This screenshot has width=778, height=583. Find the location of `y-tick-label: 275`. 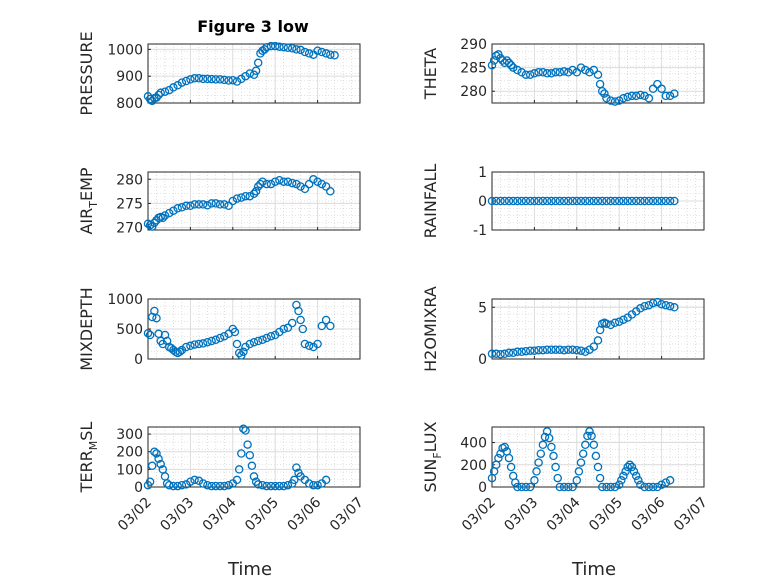

y-tick-label: 275 is located at coordinates (129, 204).